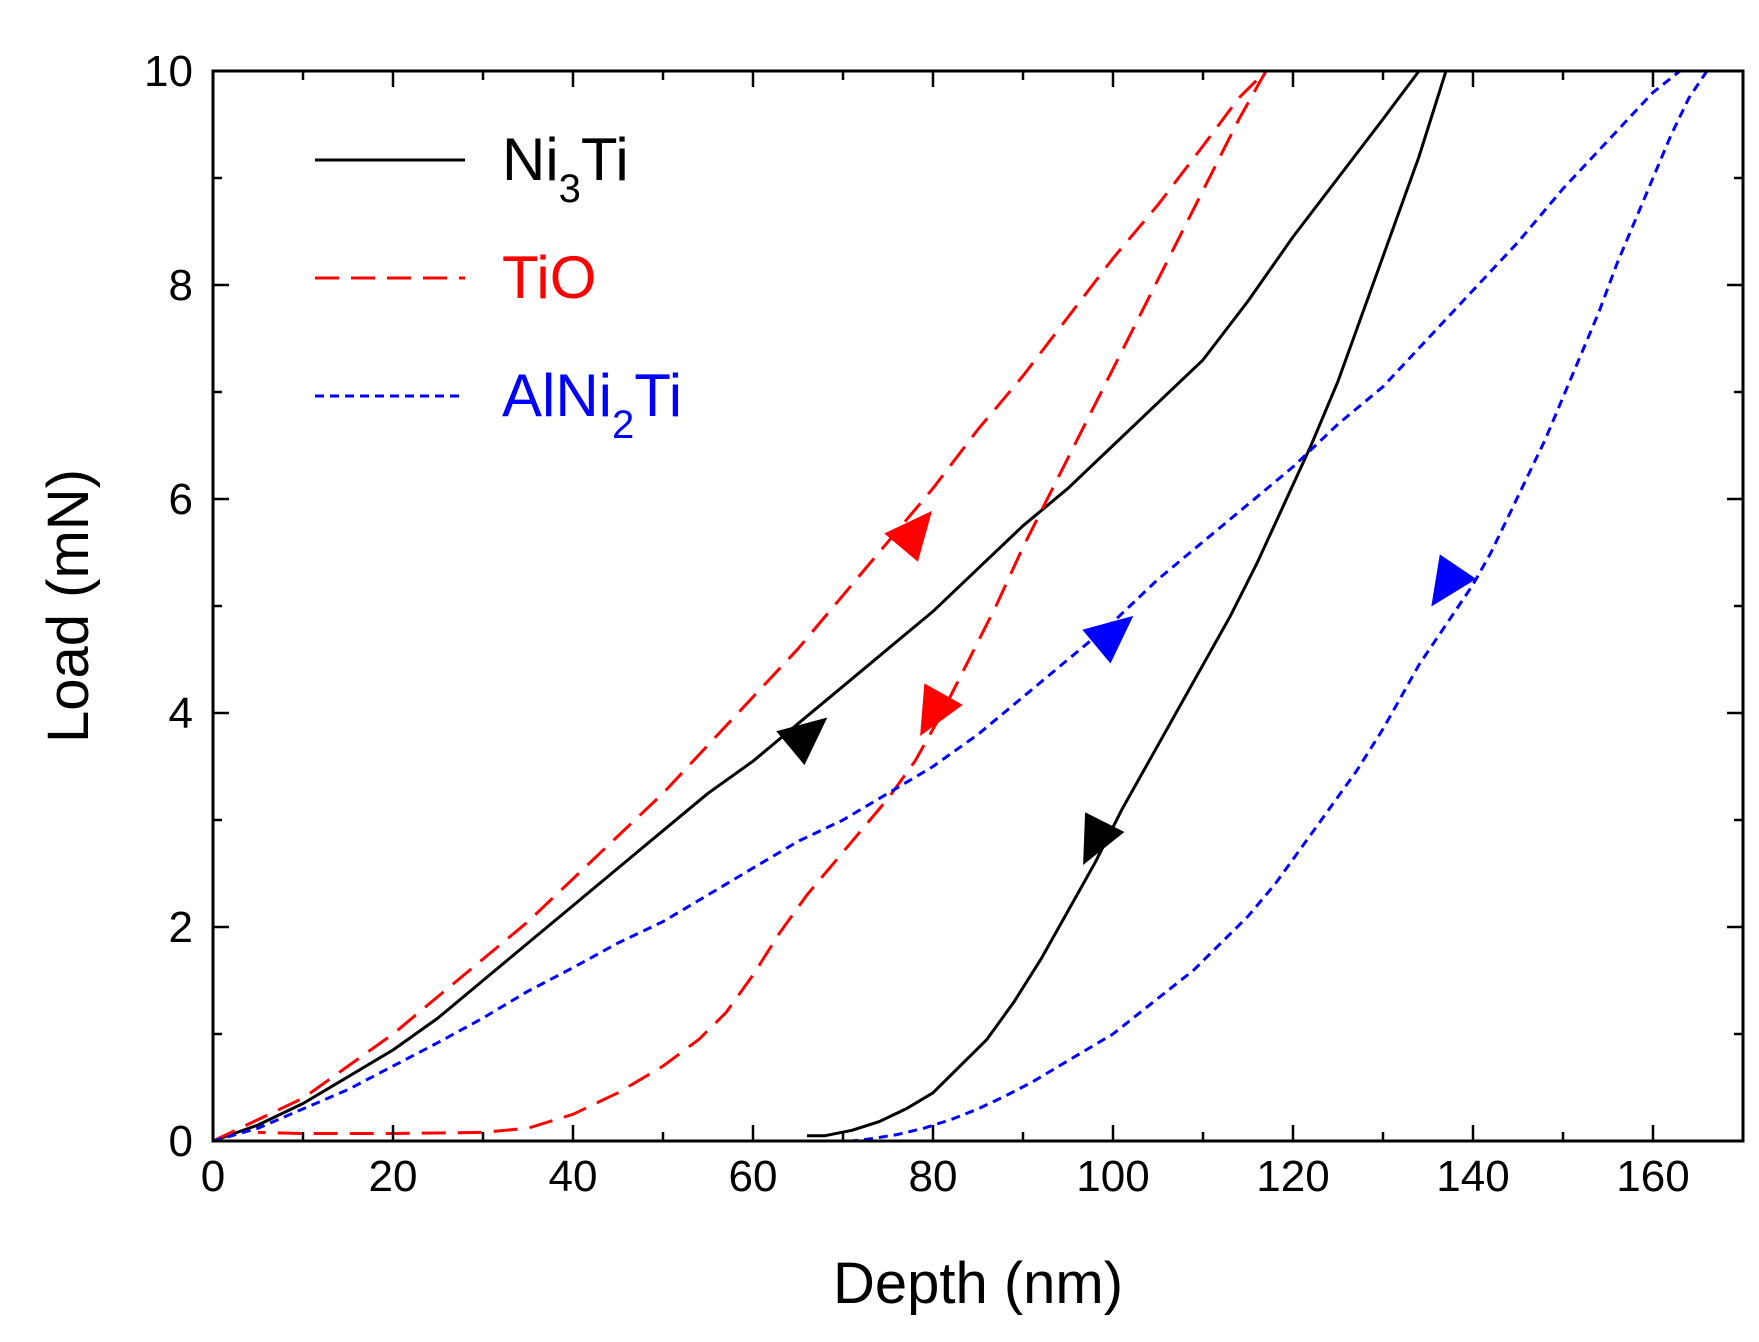 Image resolution: width=1759 pixels, height=1342 pixels. What do you see at coordinates (753, 1176) in the screenshot?
I see `x-tick-label: 60` at bounding box center [753, 1176].